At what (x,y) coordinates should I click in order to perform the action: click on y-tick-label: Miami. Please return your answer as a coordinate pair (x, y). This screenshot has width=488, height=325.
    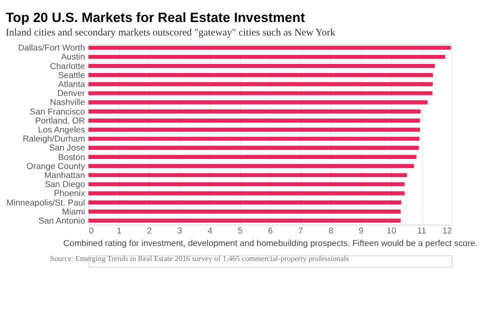
    Looking at the image, I should click on (74, 211).